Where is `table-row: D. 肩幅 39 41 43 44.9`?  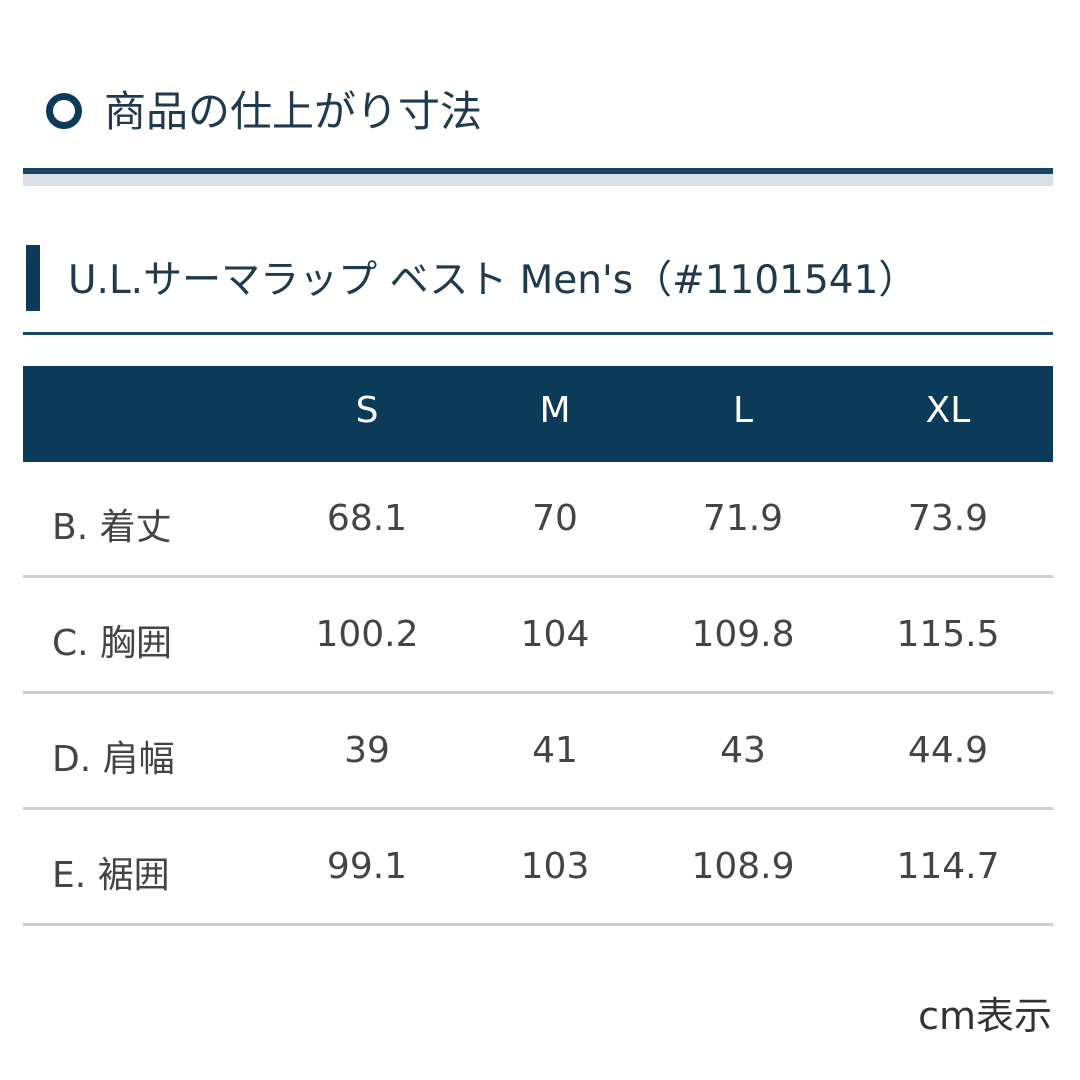 table-row: D. 肩幅 39 41 43 44.9 is located at coordinates (538, 752).